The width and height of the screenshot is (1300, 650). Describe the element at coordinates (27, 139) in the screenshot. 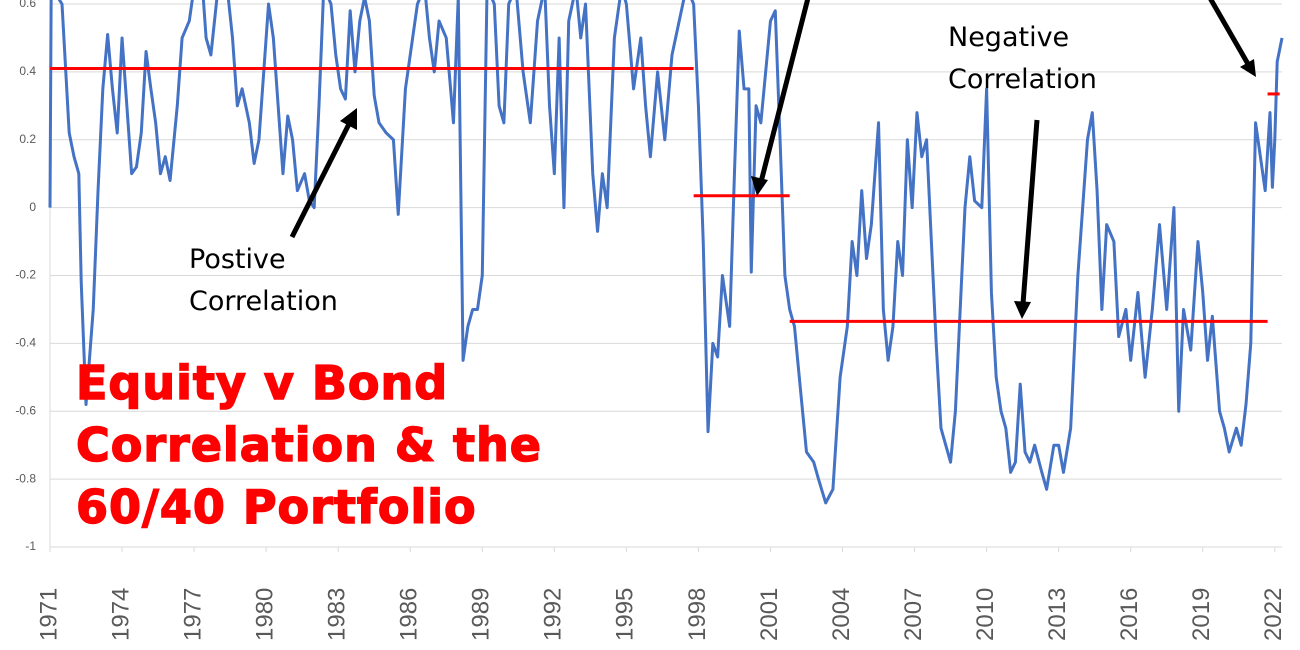

I see `y-tick-label: 0.2` at that location.